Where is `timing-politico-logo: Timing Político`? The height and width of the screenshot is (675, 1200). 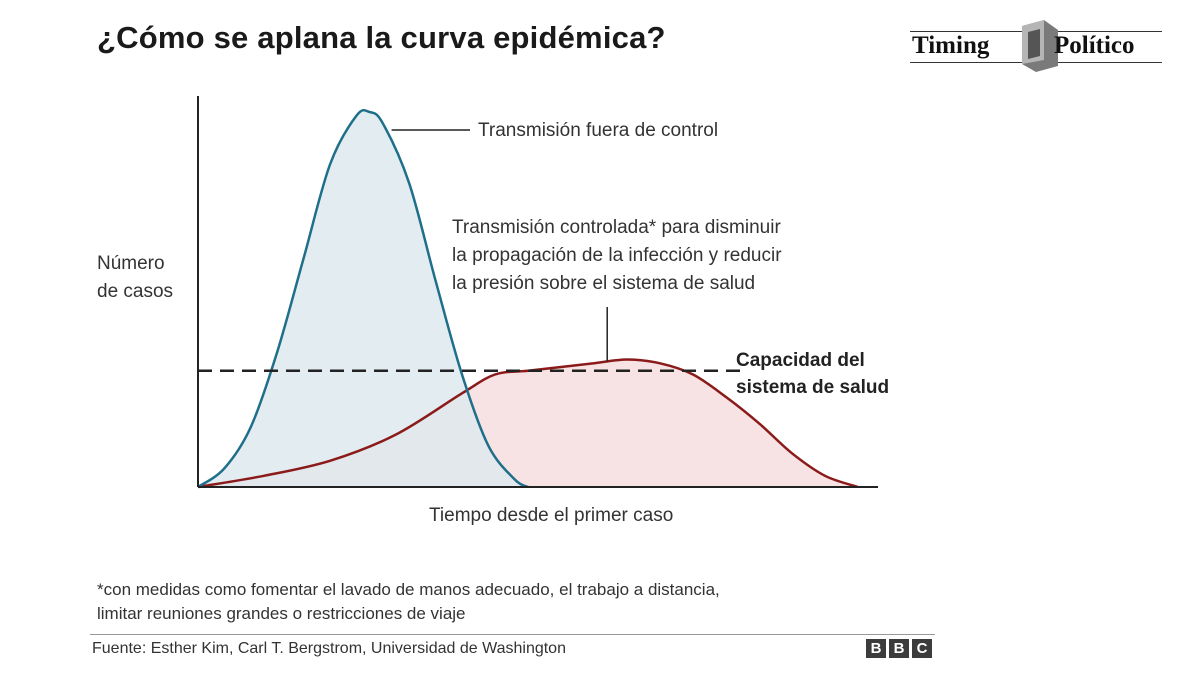 timing-politico-logo: Timing Político is located at coordinates (1036, 46).